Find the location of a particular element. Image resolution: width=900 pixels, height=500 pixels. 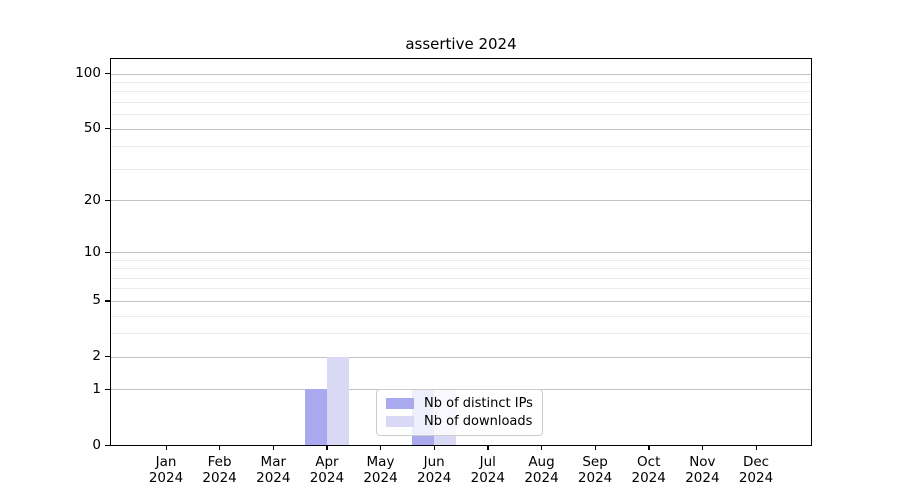

bar-nb-of-distinct-ips-apr is located at coordinates (315, 417).